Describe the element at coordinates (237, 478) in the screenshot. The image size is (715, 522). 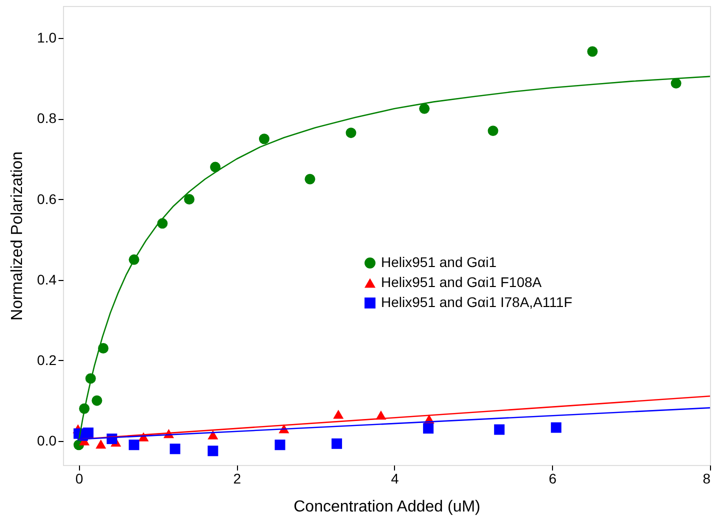
I see `x-tick-label: 2` at that location.